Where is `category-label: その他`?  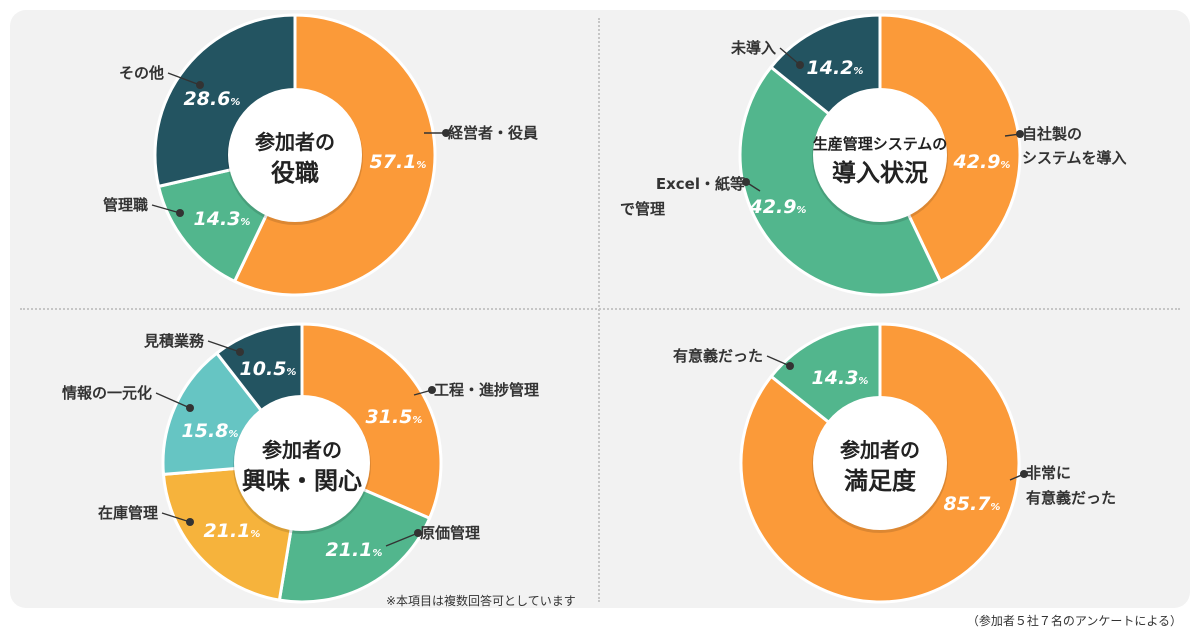
category-label: その他 is located at coordinates (141, 73).